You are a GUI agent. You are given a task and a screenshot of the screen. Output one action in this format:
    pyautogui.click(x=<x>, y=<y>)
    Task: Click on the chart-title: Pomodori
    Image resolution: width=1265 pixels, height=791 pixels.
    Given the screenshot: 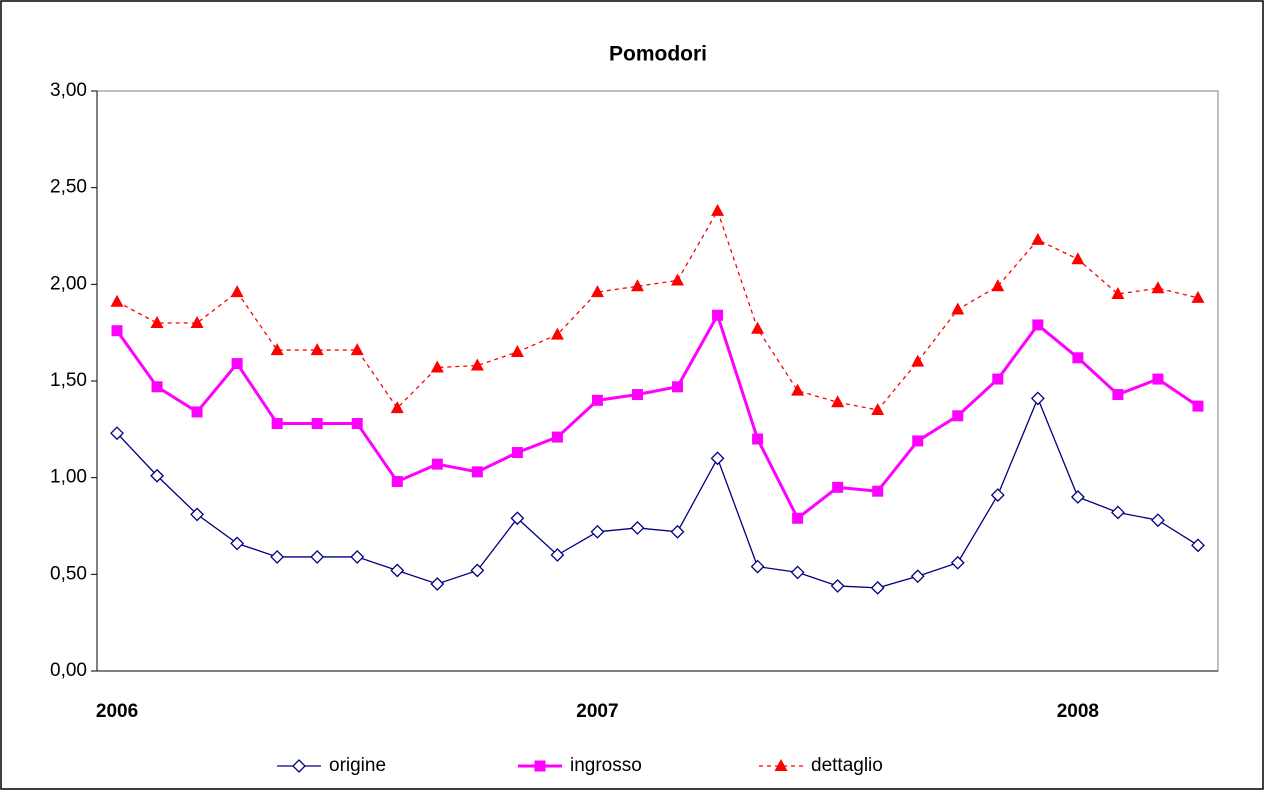 What is the action you would take?
    pyautogui.click(x=658, y=54)
    